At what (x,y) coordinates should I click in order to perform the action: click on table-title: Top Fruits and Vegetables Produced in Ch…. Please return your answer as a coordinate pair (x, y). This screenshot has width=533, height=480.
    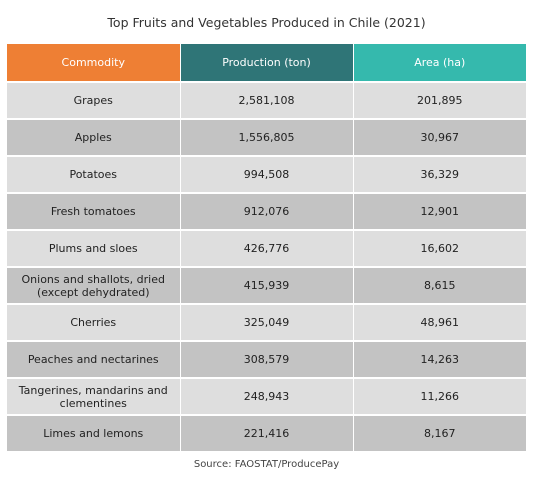
    Looking at the image, I should click on (266, 22).